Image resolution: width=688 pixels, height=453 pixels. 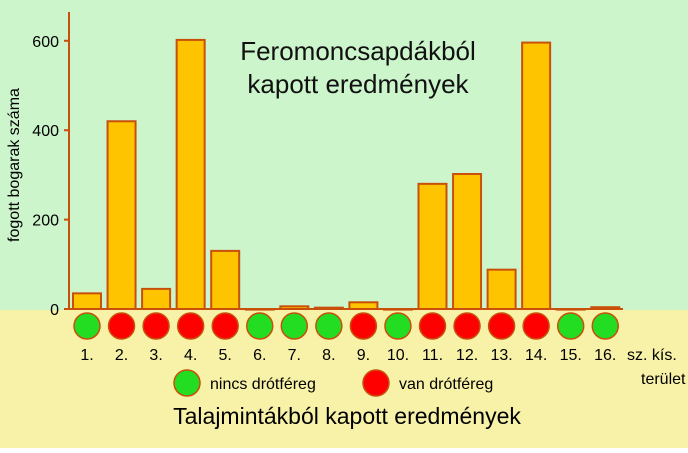 I want to click on chart-title-line-1: Feromoncsapdákból, so click(x=358, y=51).